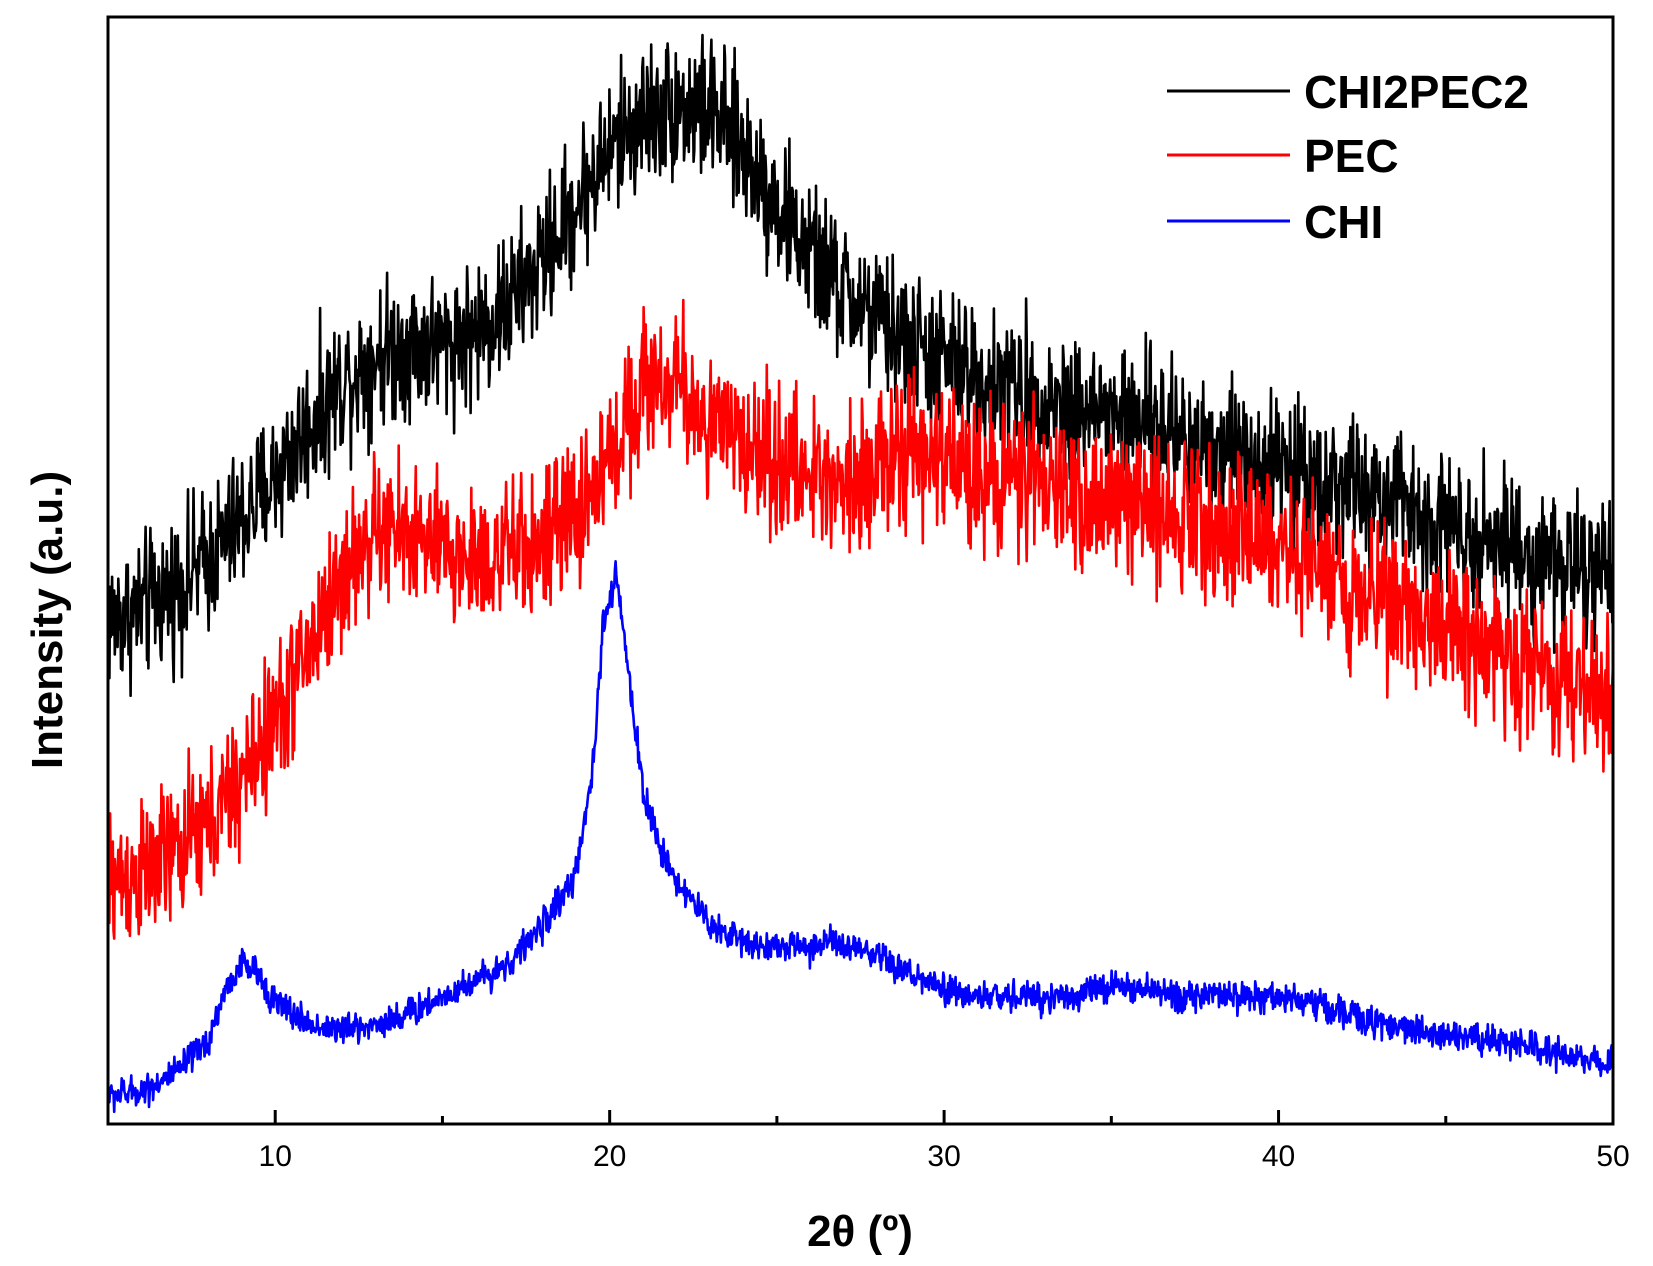  I want to click on y-axis-title: Intensity (a.u.), so click(47, 620).